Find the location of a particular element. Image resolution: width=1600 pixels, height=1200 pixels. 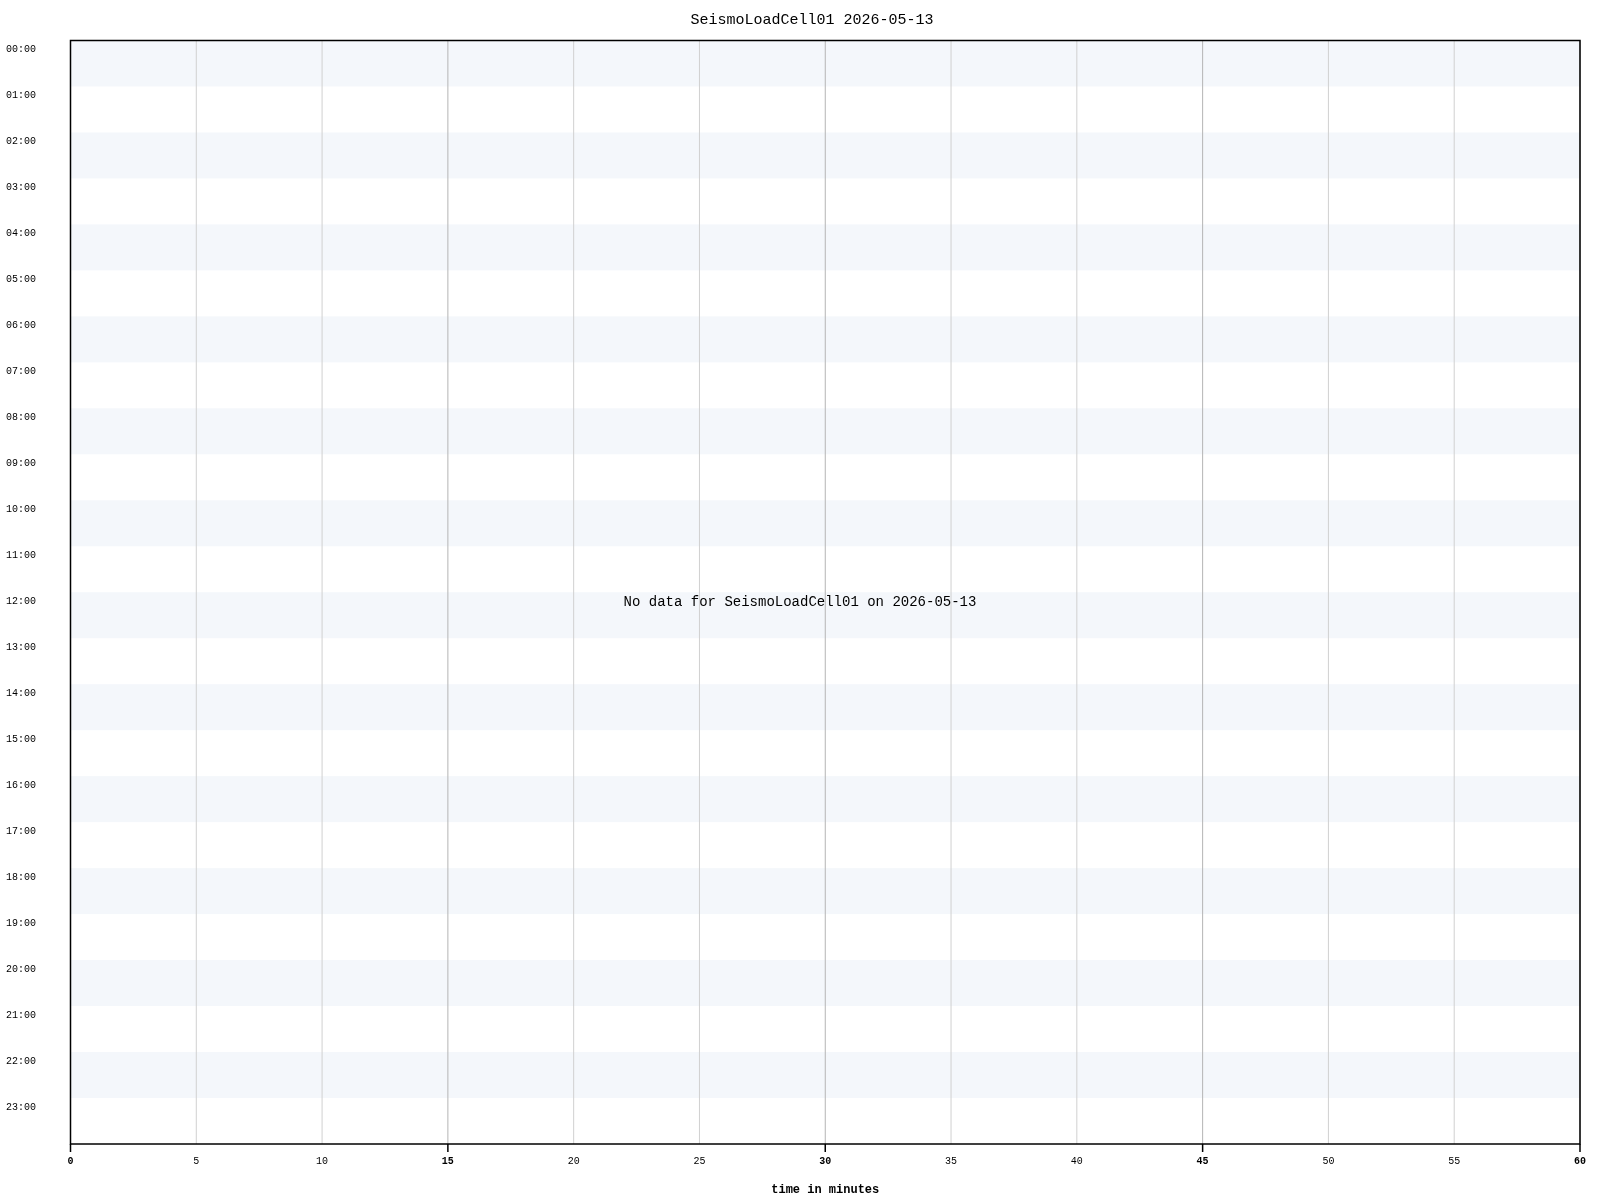

x-tick-label: 55 is located at coordinates (1454, 1161).